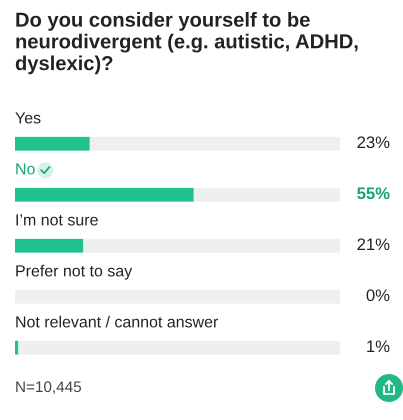  I want to click on data-label: 21%, so click(373, 244).